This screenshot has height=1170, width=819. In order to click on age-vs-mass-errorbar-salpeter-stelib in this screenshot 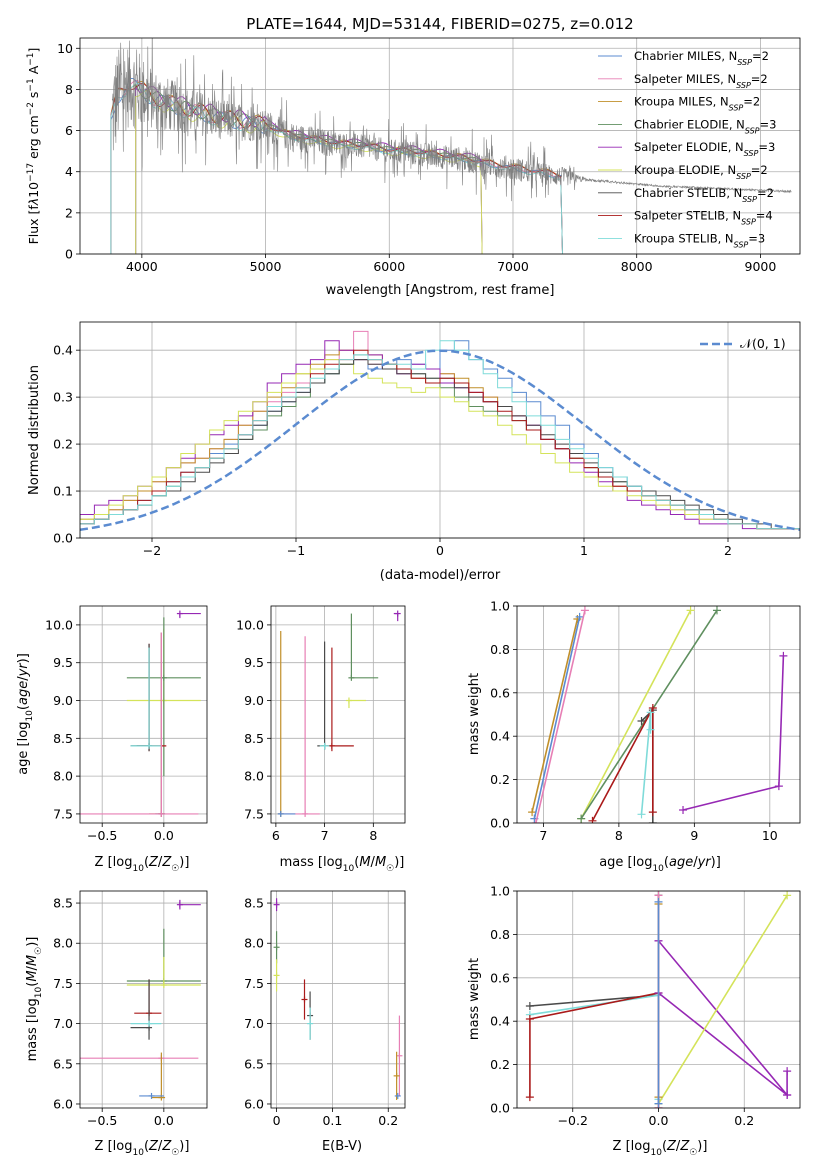, I will do `click(340, 699)`.